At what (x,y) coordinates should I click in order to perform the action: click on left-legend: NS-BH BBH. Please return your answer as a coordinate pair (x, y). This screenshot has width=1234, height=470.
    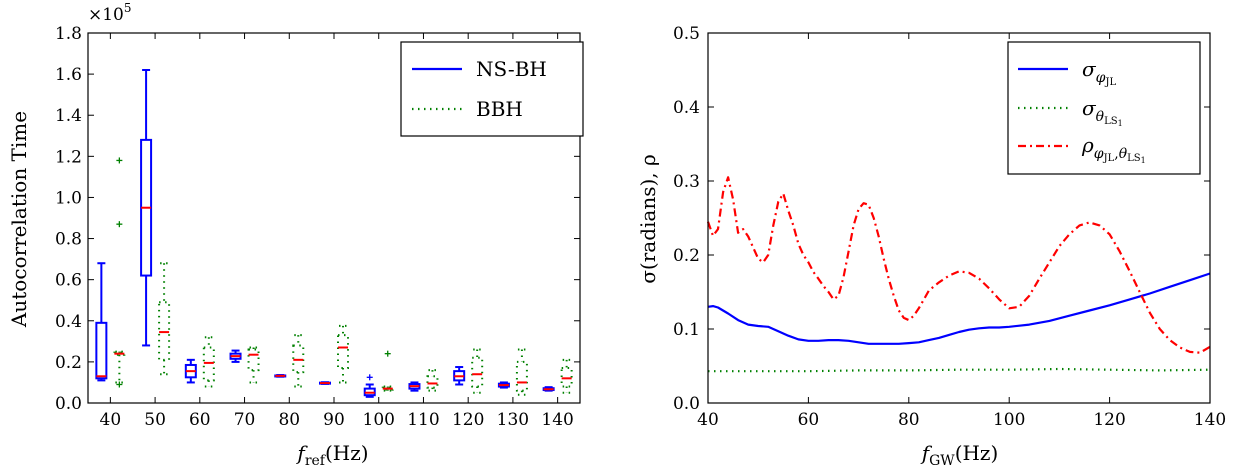
    Looking at the image, I should click on (492, 89).